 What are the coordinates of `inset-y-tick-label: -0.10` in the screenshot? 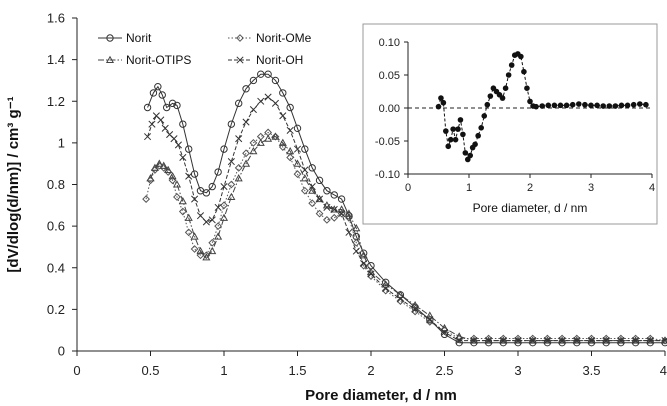 It's located at (387, 175).